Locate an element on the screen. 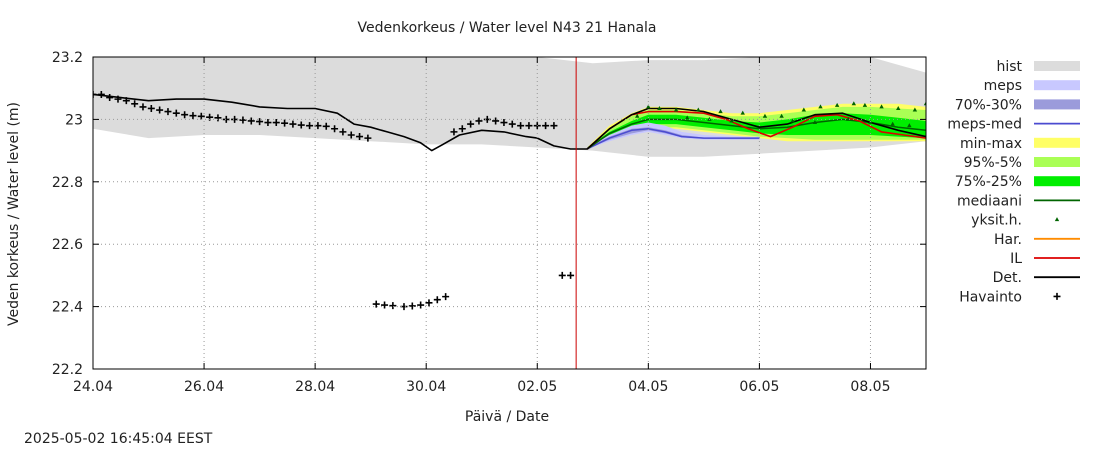 Image resolution: width=1100 pixels, height=450 pixels. x-tick-label: 04.05 is located at coordinates (648, 387).